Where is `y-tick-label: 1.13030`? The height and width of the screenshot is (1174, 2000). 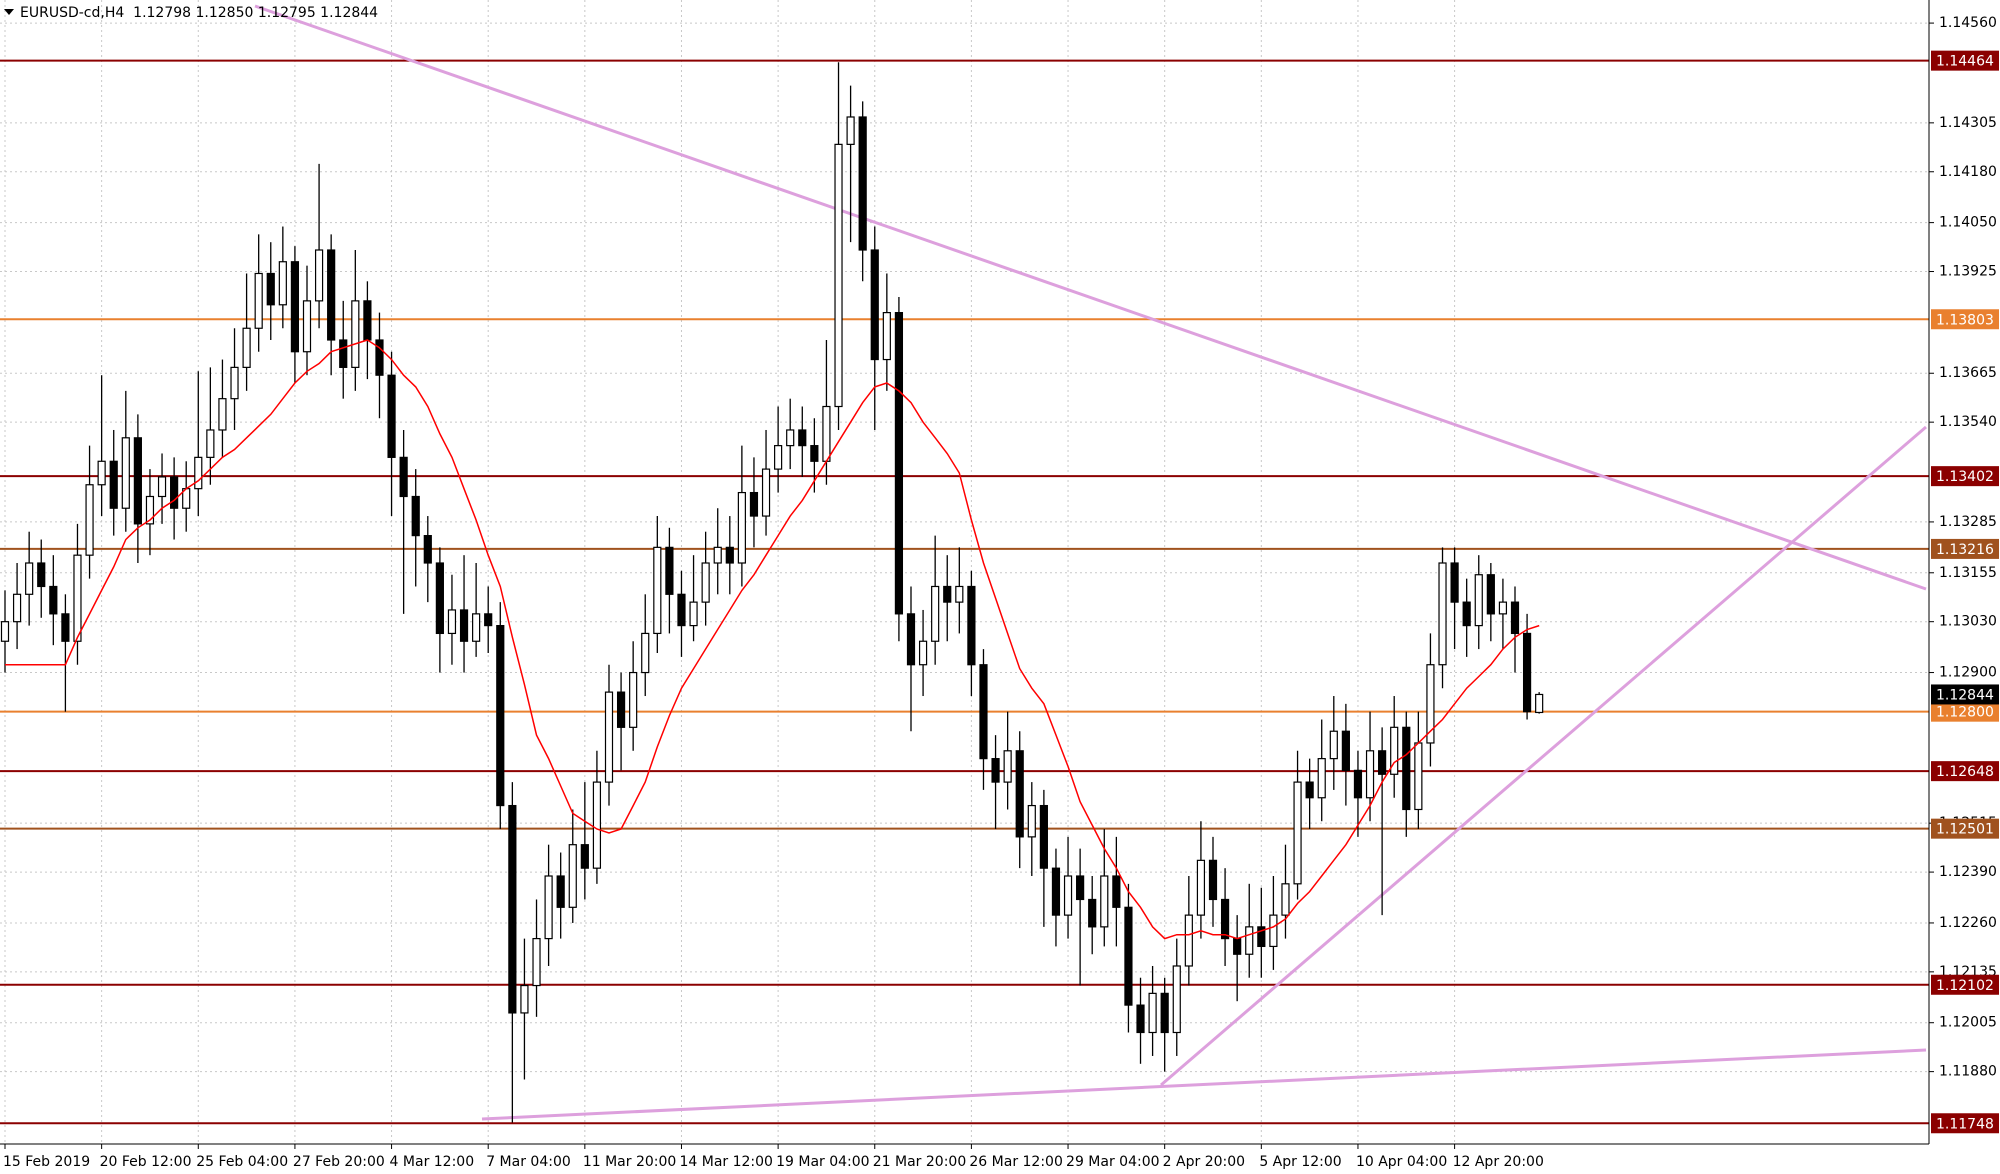 y-tick-label: 1.13030 is located at coordinates (1968, 622).